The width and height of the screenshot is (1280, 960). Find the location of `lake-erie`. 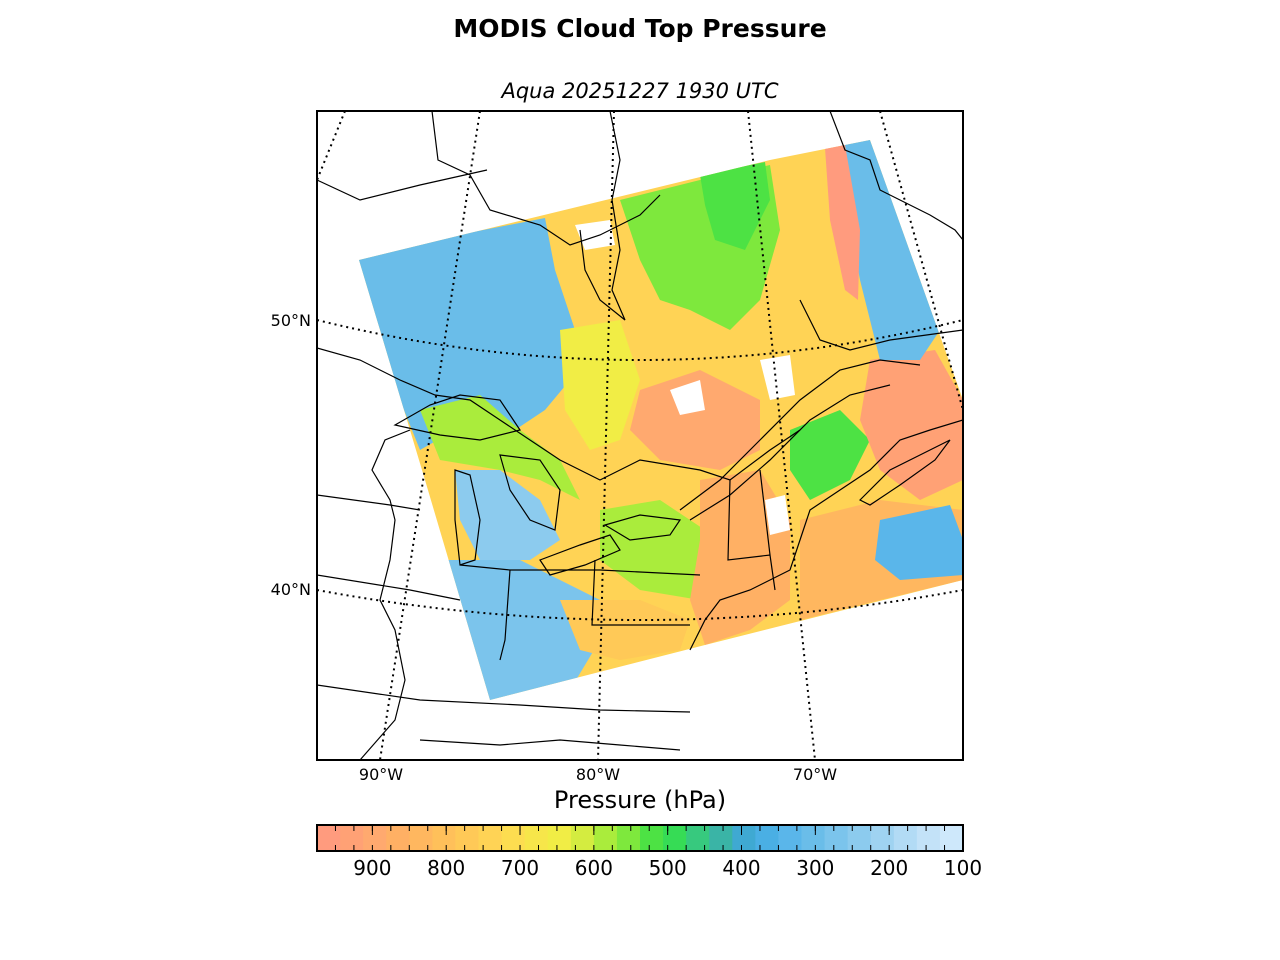

lake-erie is located at coordinates (580, 555).